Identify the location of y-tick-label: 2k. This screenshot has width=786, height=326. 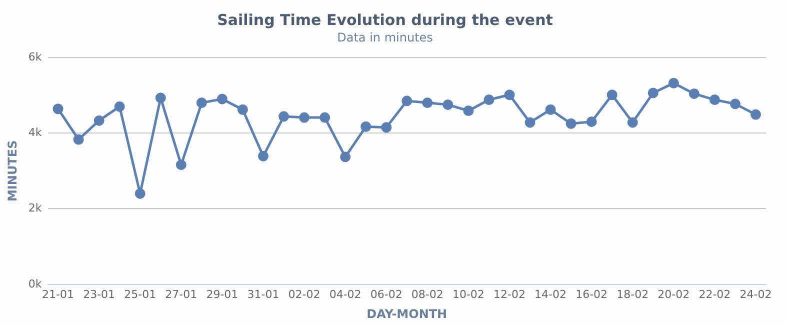
(35, 208).